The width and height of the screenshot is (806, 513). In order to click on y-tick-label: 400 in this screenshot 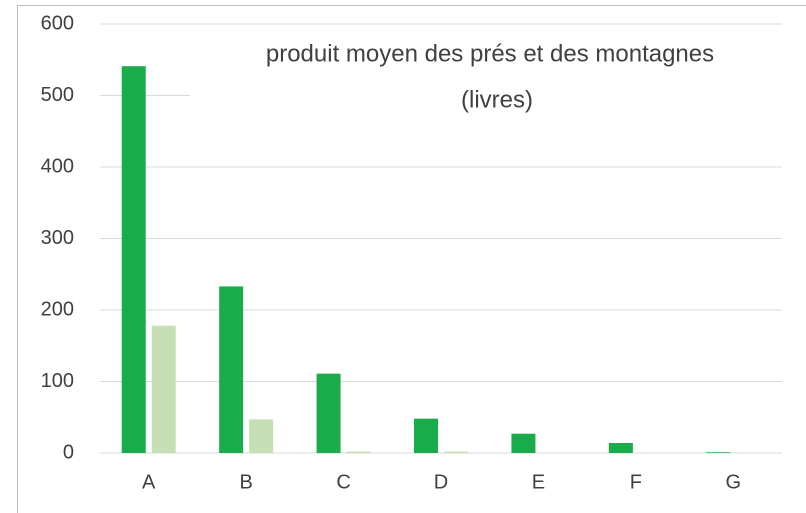, I will do `click(57, 166)`.